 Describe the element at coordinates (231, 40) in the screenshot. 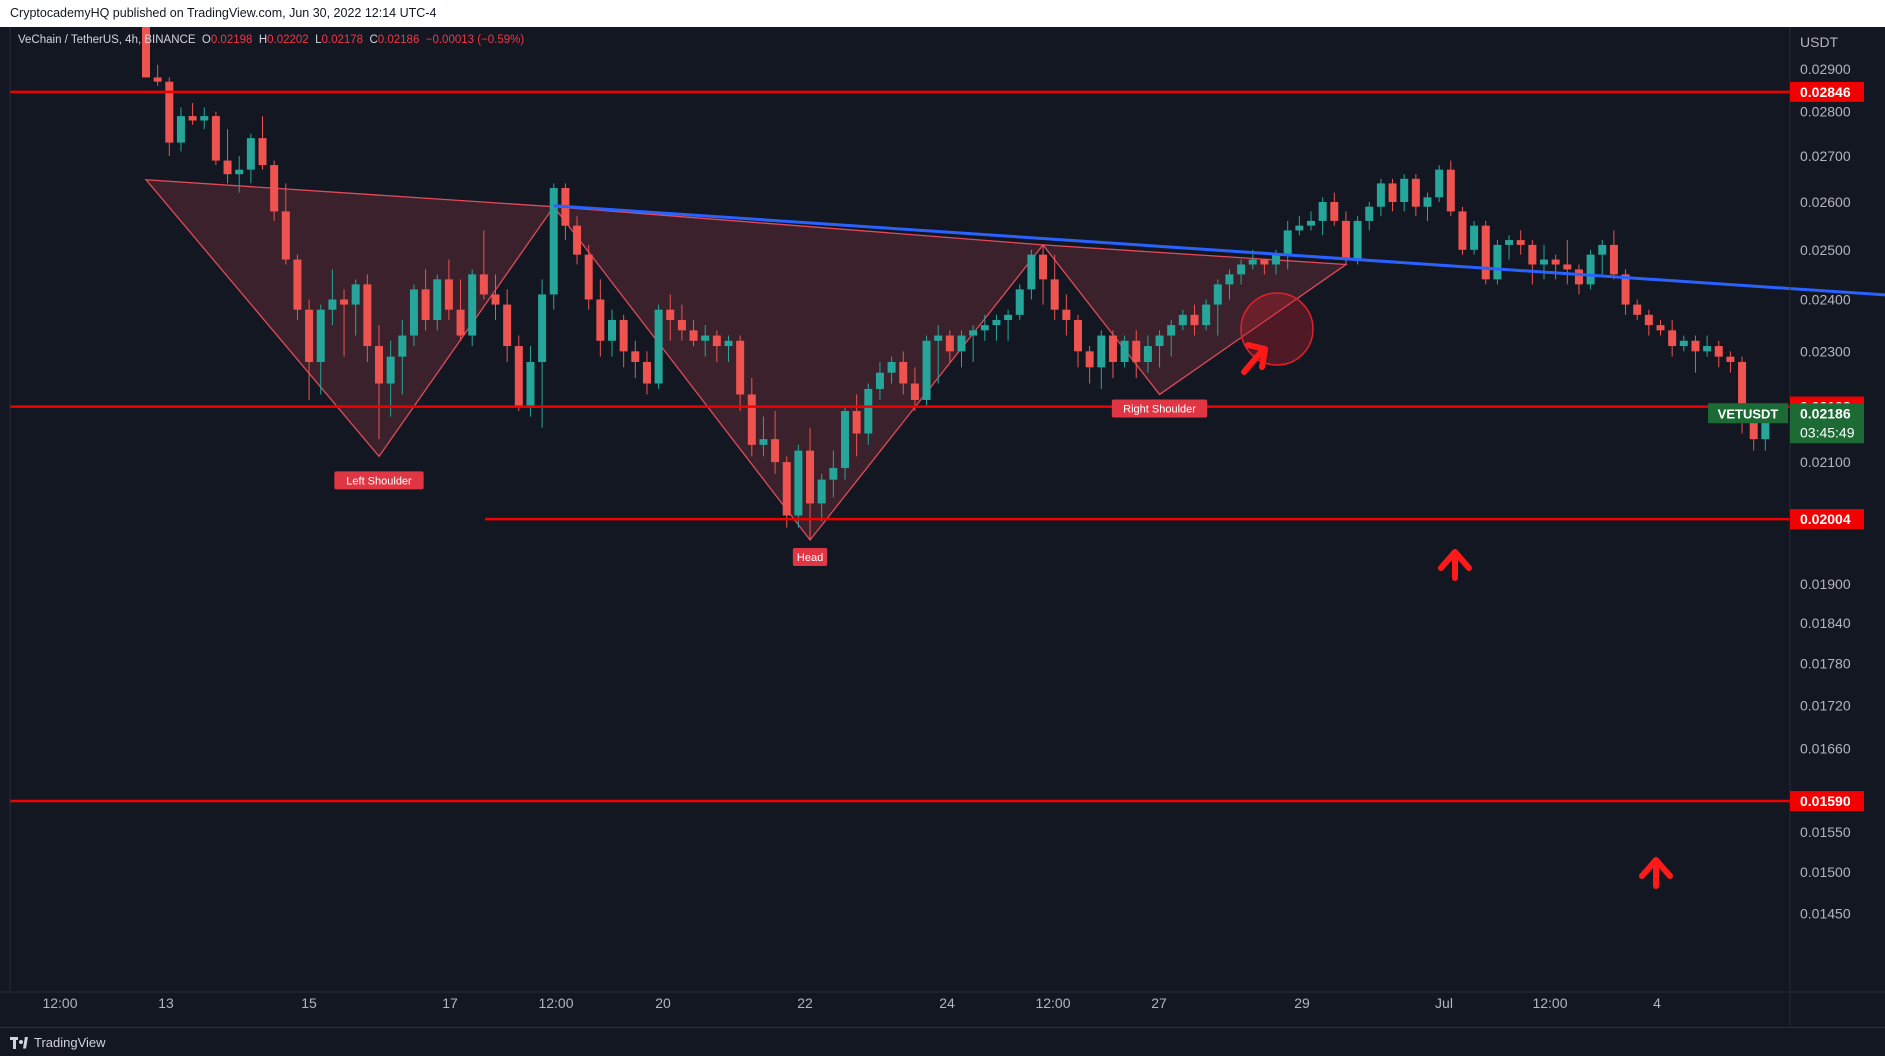

I see `legend-open: 0.02198` at that location.